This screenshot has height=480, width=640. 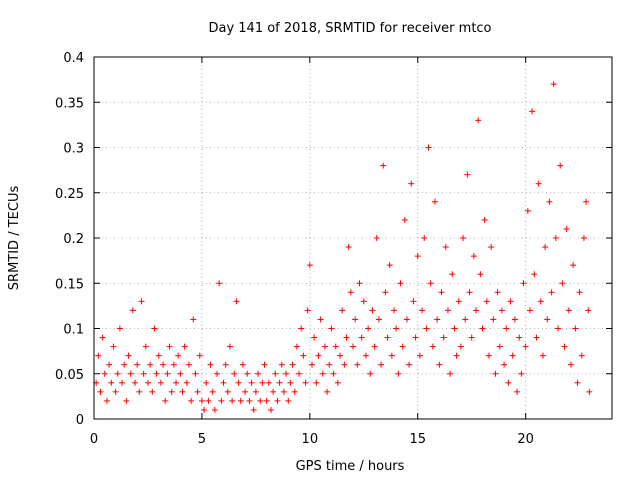 I want to click on y-tick-label: 0.3, so click(x=73, y=149).